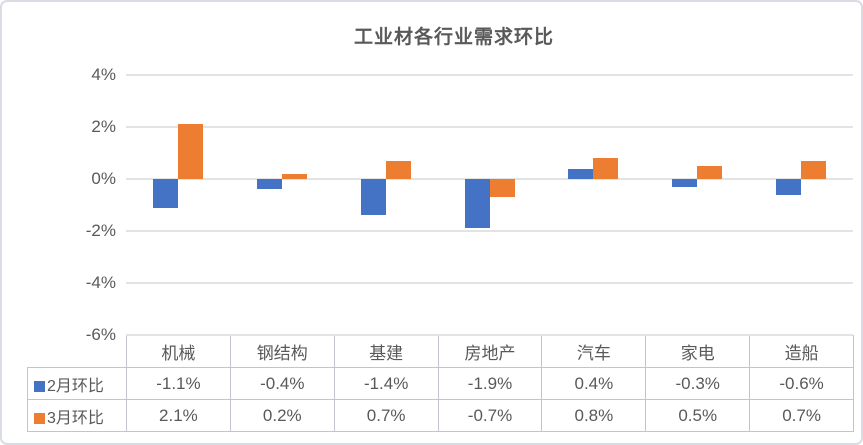  Describe the element at coordinates (606, 168) in the screenshot. I see `bar-series1-cat4` at that location.